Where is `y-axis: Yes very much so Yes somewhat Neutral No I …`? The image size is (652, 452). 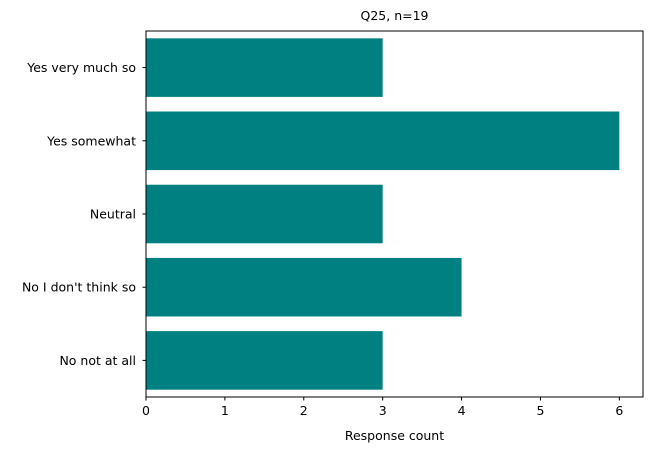
y-axis: Yes very much so Yes somewhat Neutral No I … is located at coordinates (84, 214).